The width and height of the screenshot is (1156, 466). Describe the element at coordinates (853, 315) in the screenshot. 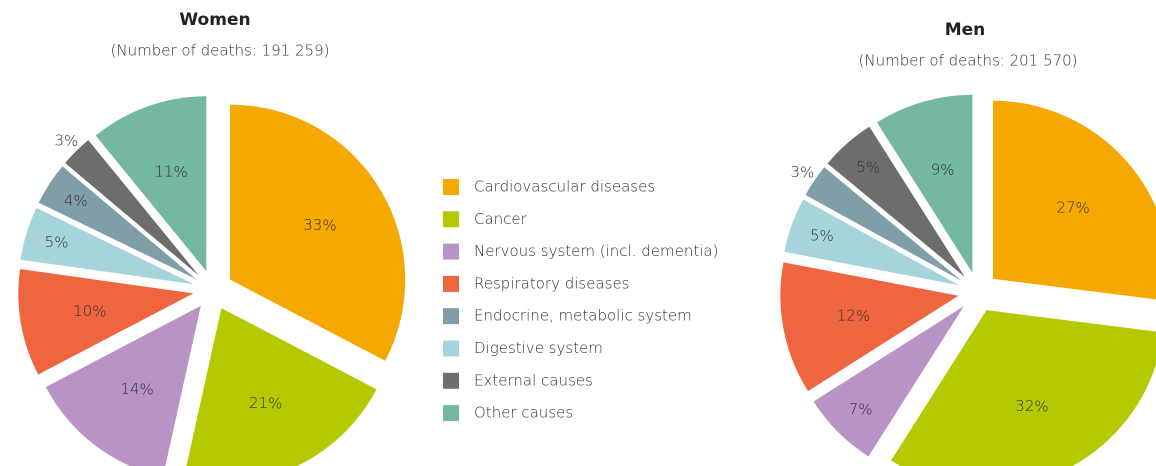

I see `data-label: 12%` at that location.